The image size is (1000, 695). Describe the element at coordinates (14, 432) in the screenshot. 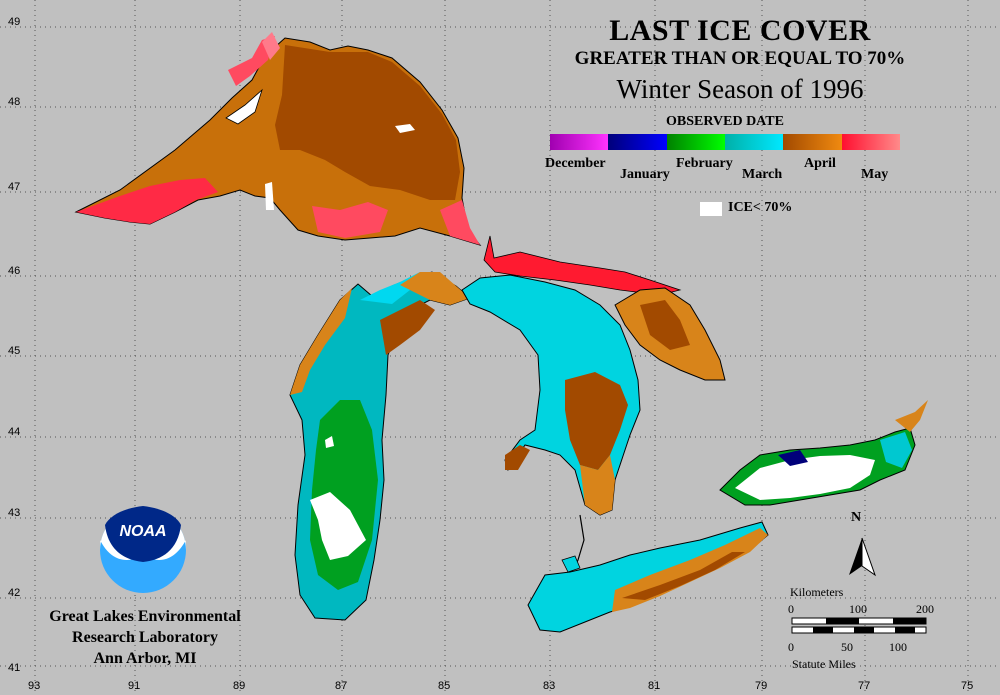

I see `lat-label: 44` at that location.